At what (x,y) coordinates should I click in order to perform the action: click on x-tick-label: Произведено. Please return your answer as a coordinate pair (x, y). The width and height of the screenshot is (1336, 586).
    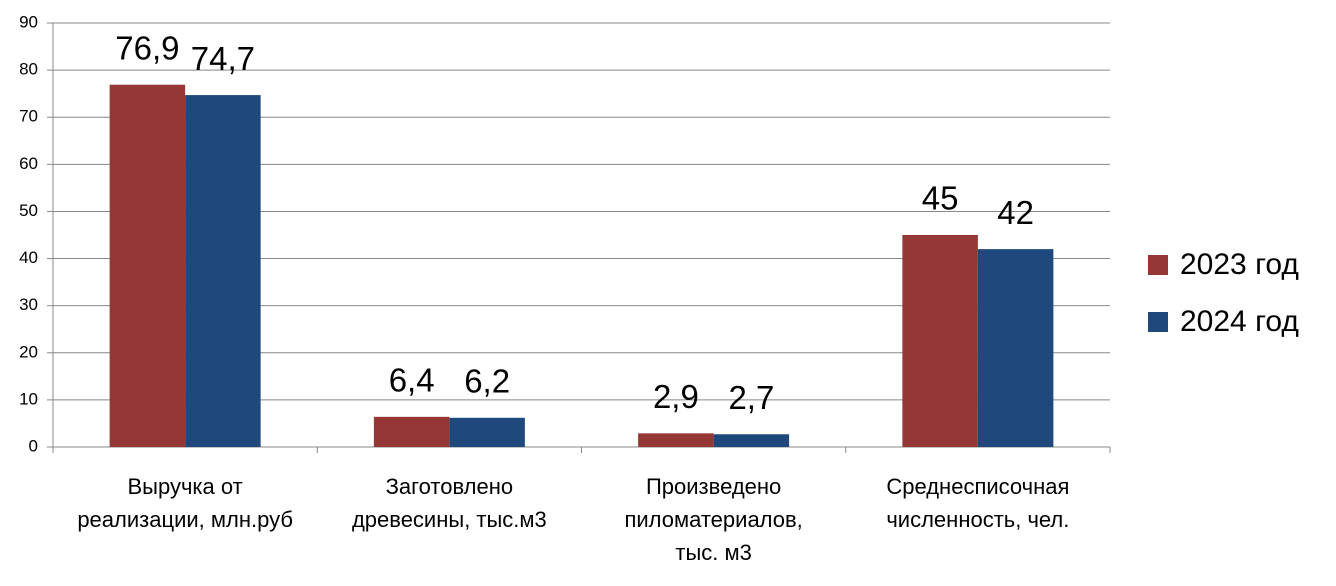
    Looking at the image, I should click on (713, 486).